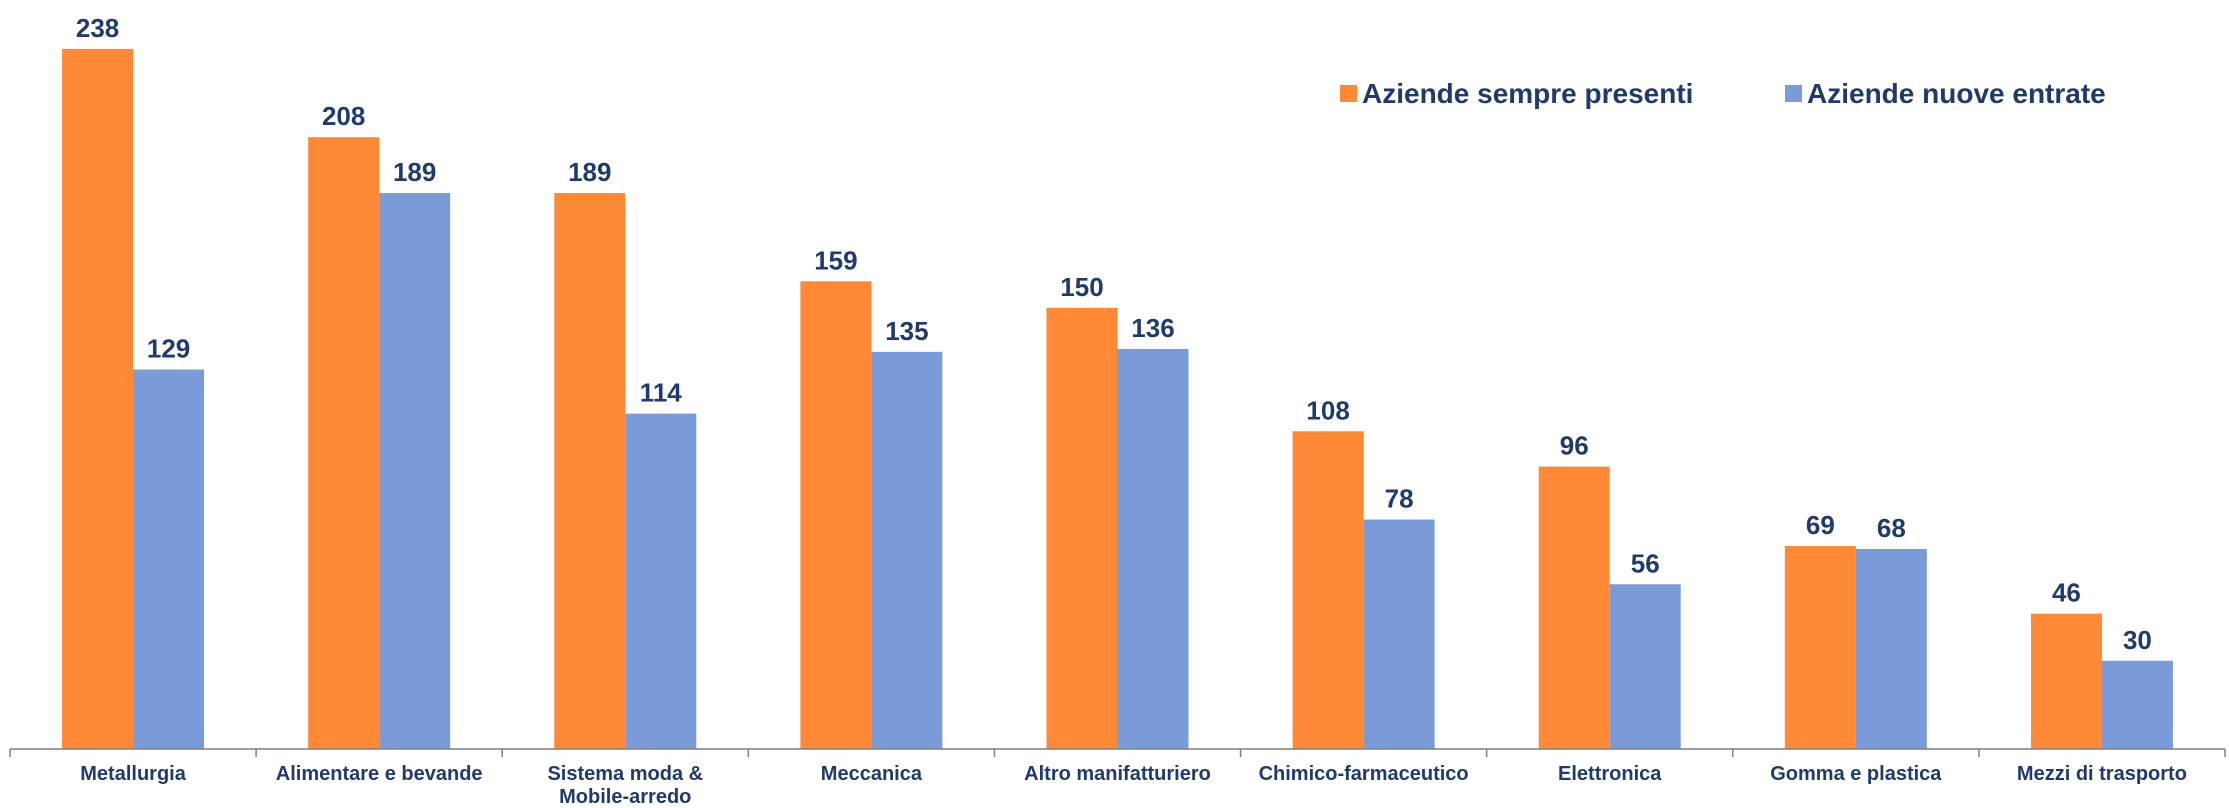 This screenshot has width=2229, height=808. What do you see at coordinates (1081, 287) in the screenshot?
I see `data-label: 150` at bounding box center [1081, 287].